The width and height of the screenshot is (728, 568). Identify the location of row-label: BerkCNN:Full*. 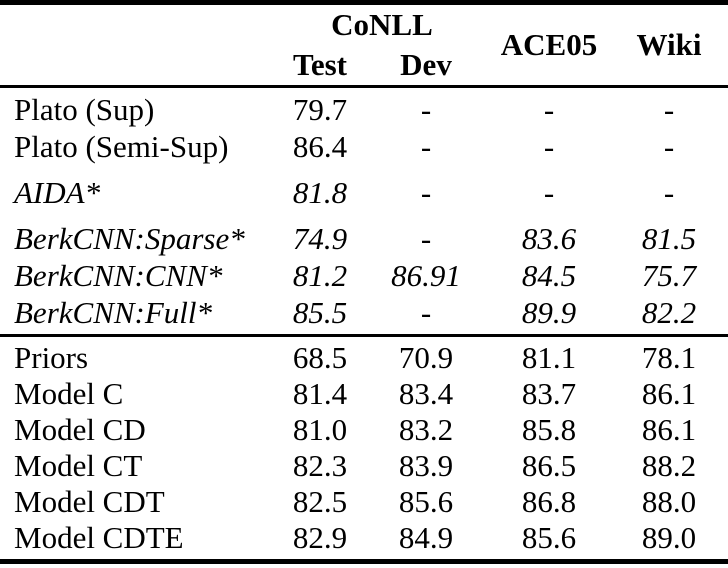
(113, 312).